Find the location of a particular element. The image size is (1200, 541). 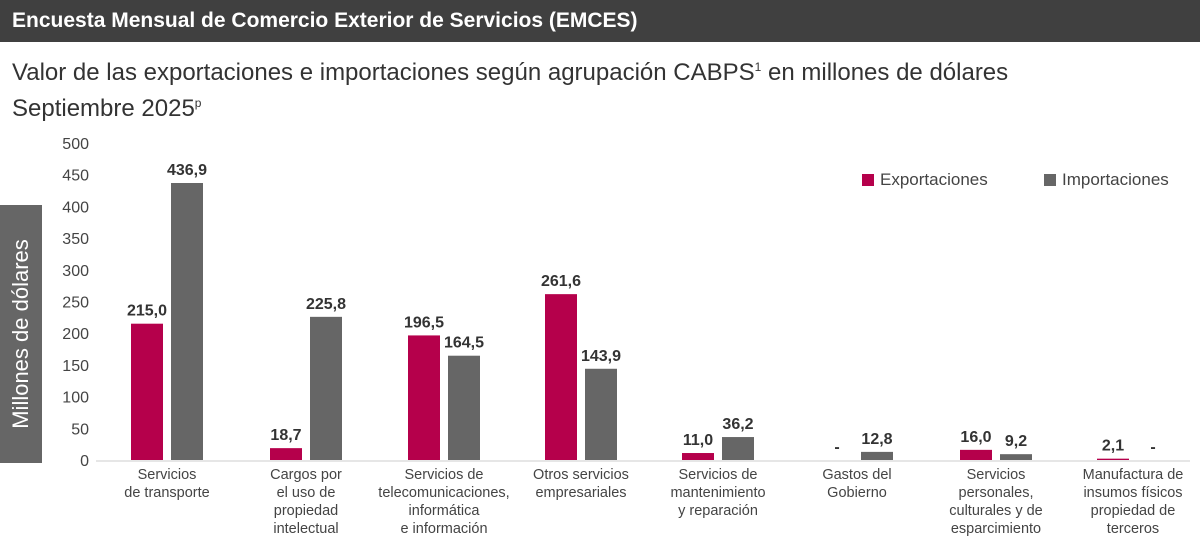

preliminary-mark: p is located at coordinates (198, 103).